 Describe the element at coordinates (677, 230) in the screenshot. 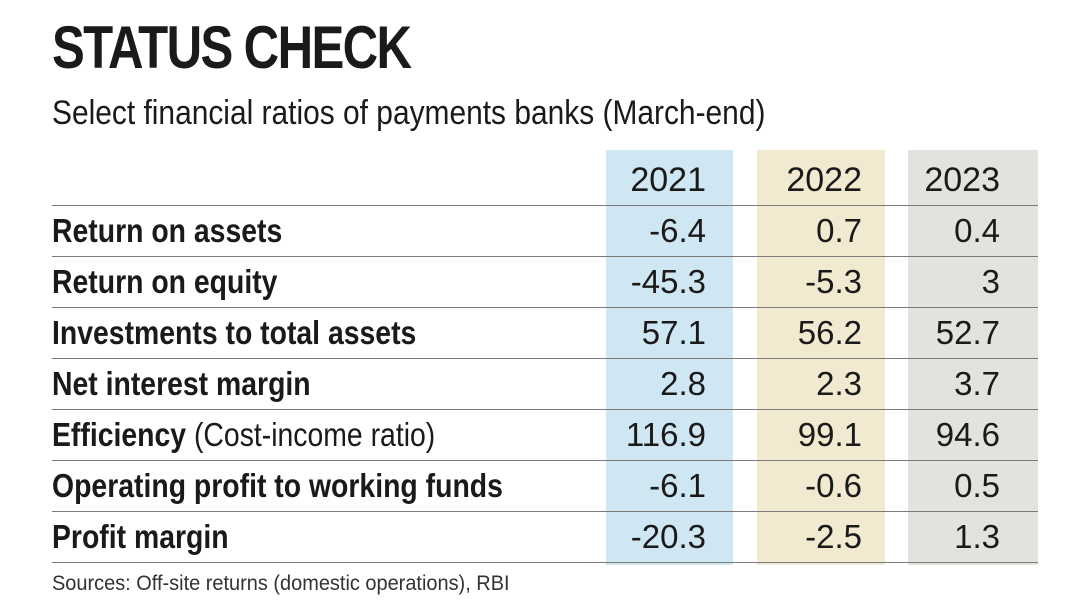

I see `table-cell: -6.4` at that location.